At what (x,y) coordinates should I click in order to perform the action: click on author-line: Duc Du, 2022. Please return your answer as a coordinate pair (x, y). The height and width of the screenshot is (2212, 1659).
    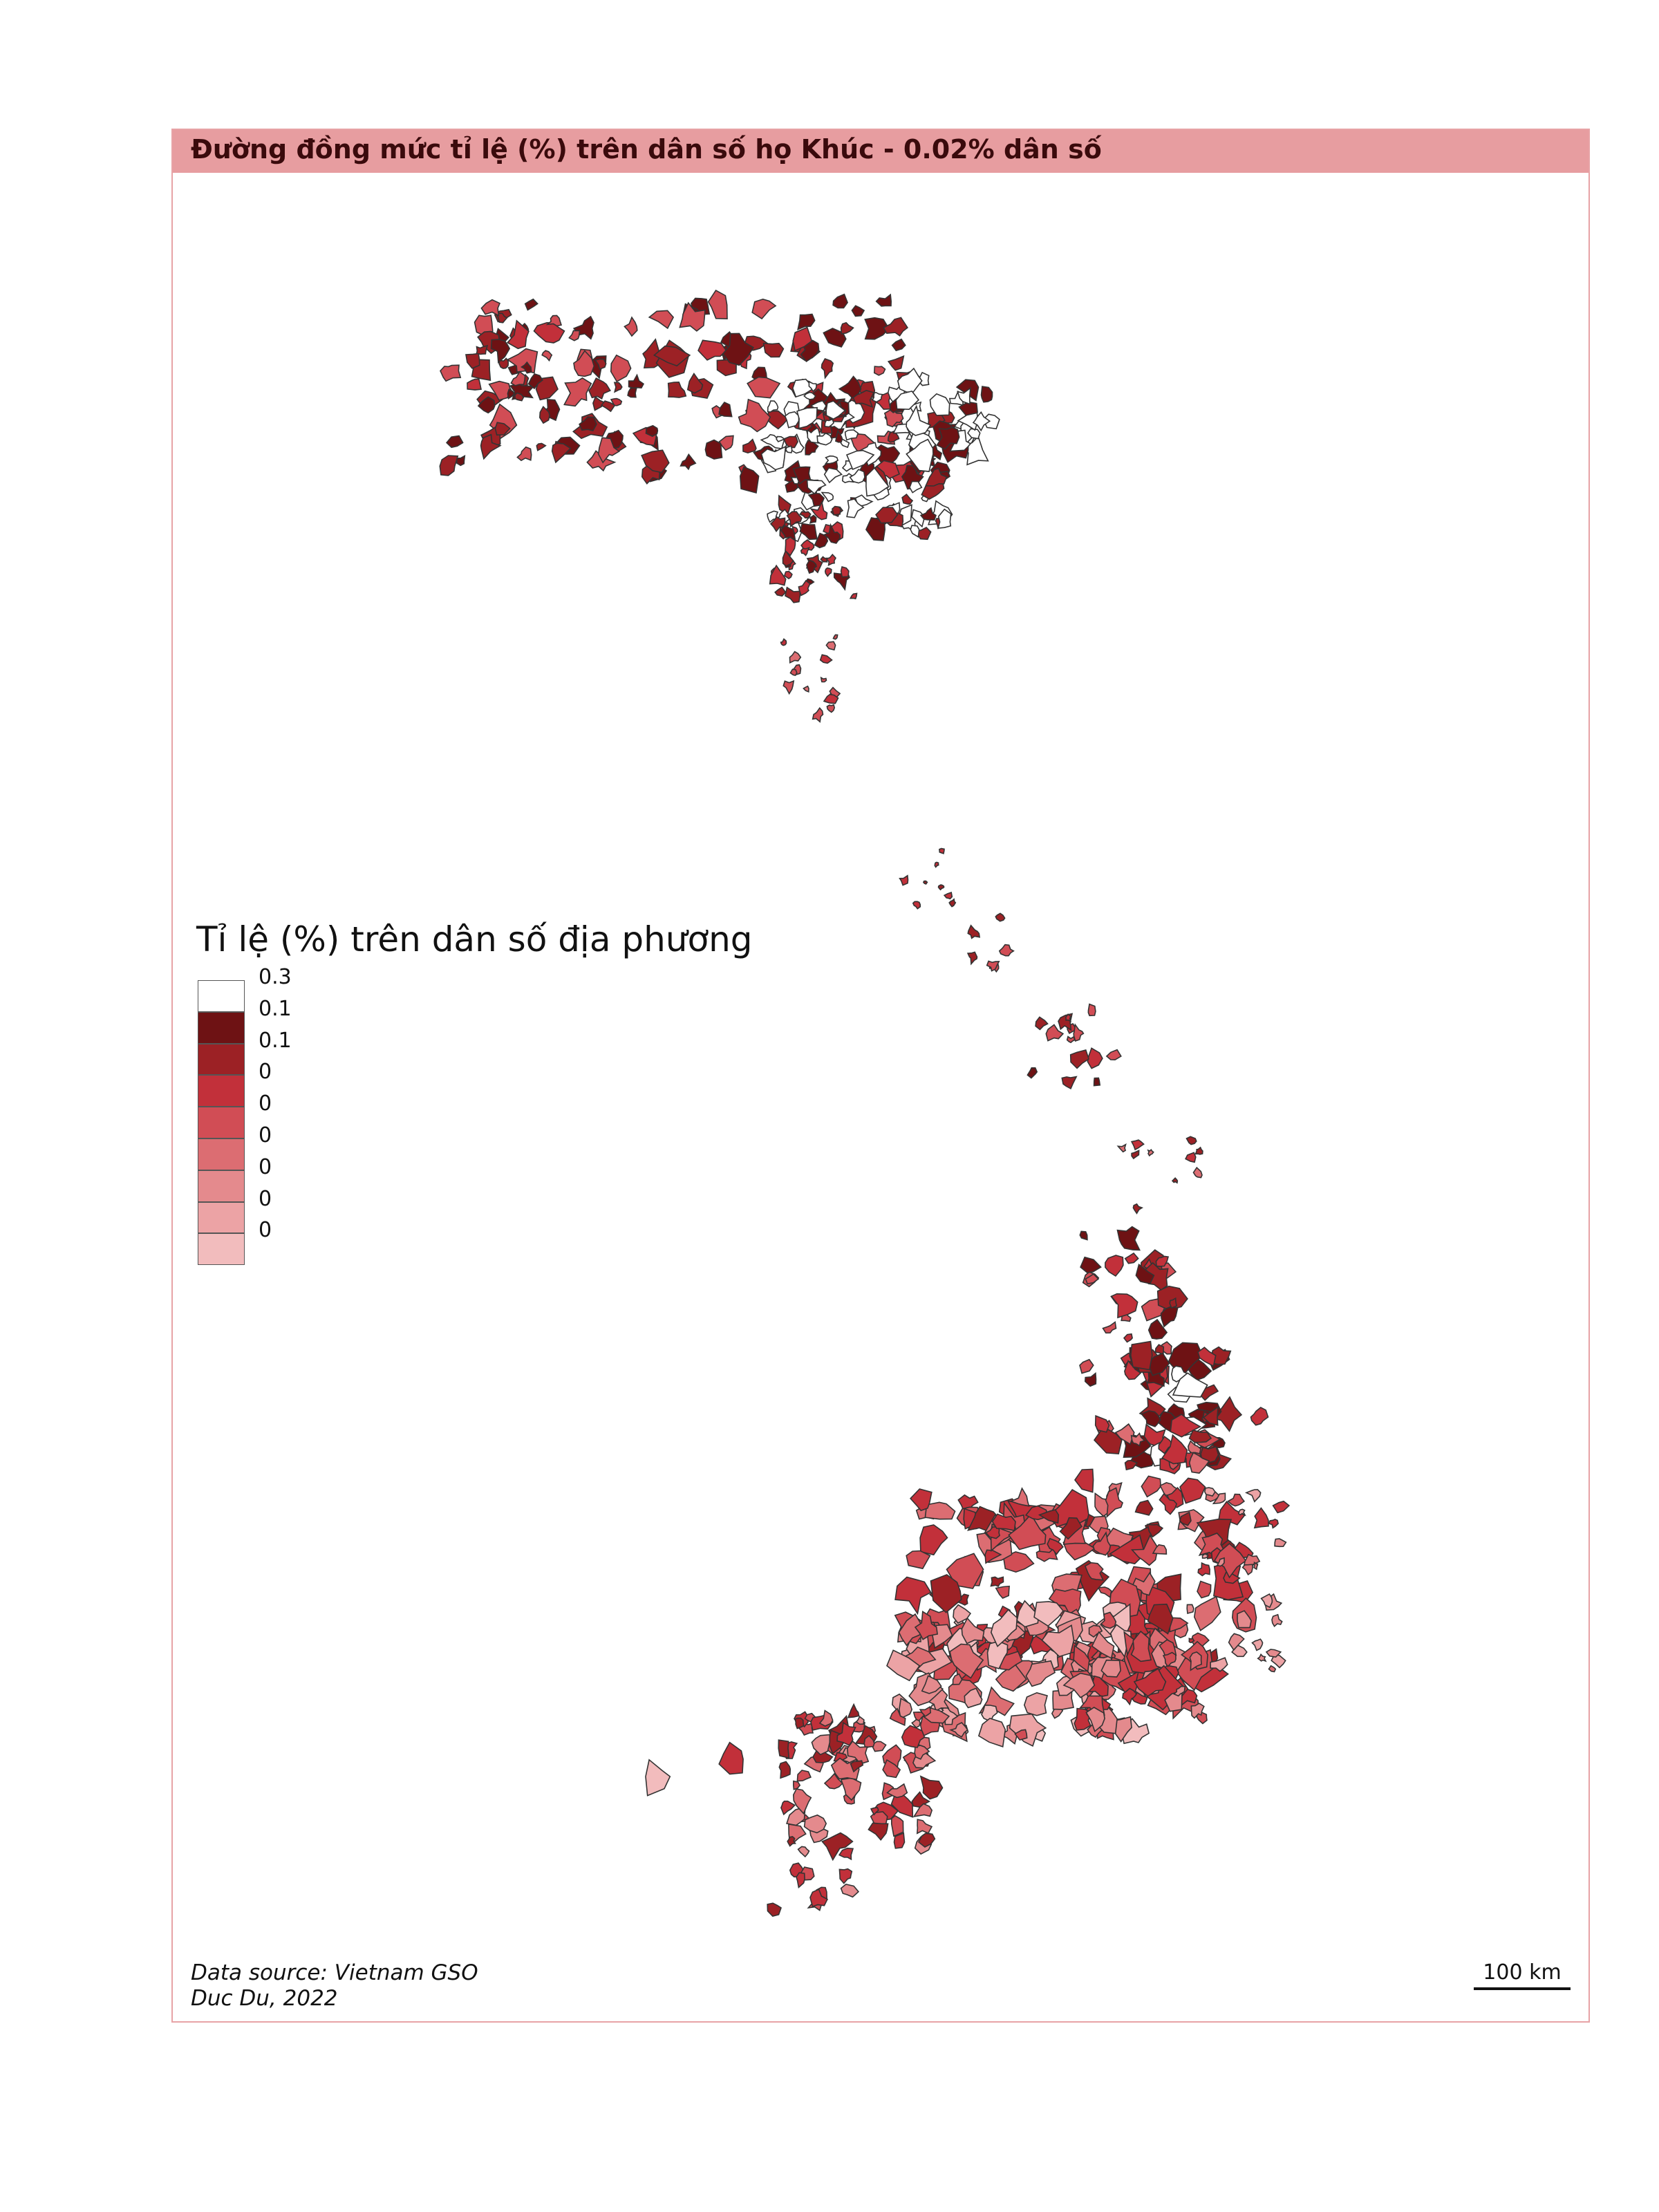
    Looking at the image, I should click on (264, 1999).